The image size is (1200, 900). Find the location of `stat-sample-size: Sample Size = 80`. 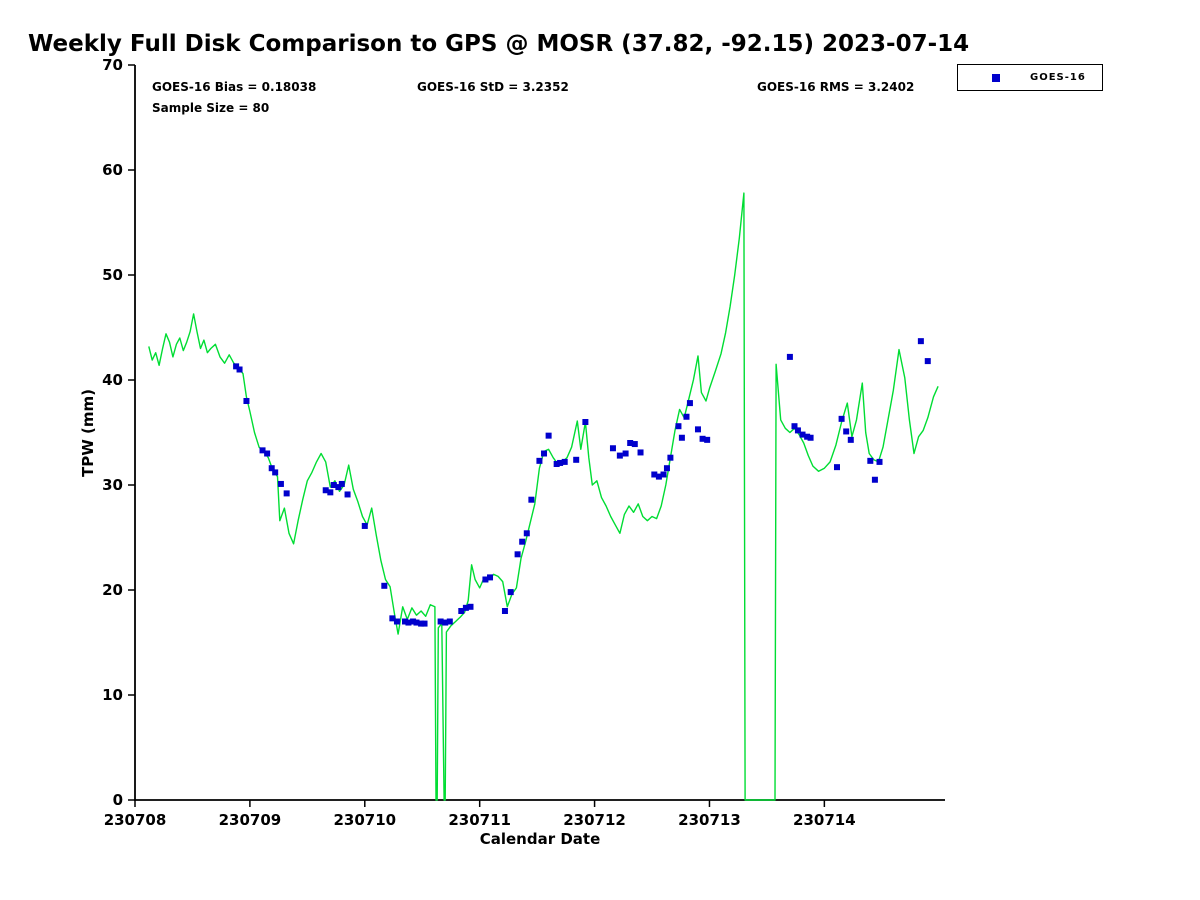

stat-sample-size: Sample Size = 80 is located at coordinates (211, 108).